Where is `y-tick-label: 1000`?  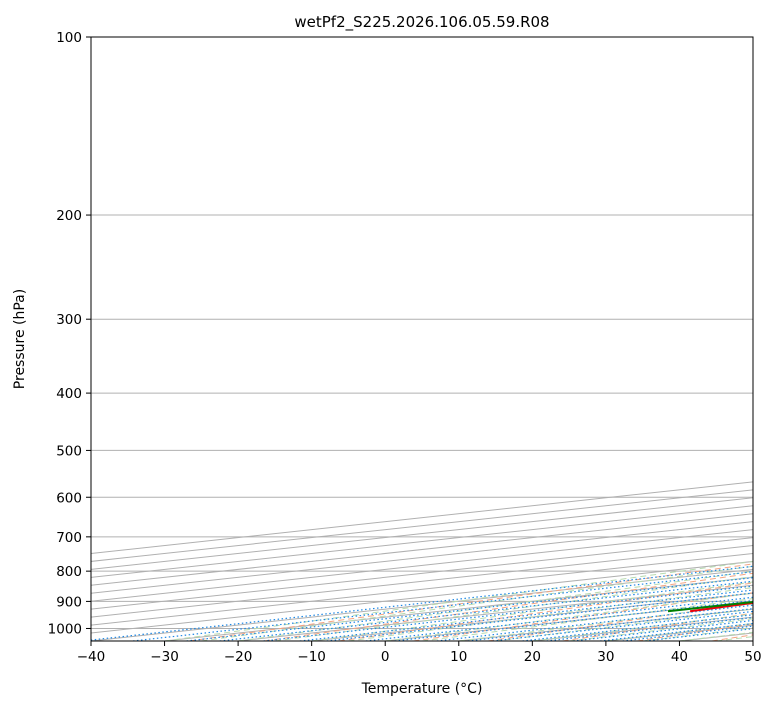 y-tick-label: 1000 is located at coordinates (65, 629).